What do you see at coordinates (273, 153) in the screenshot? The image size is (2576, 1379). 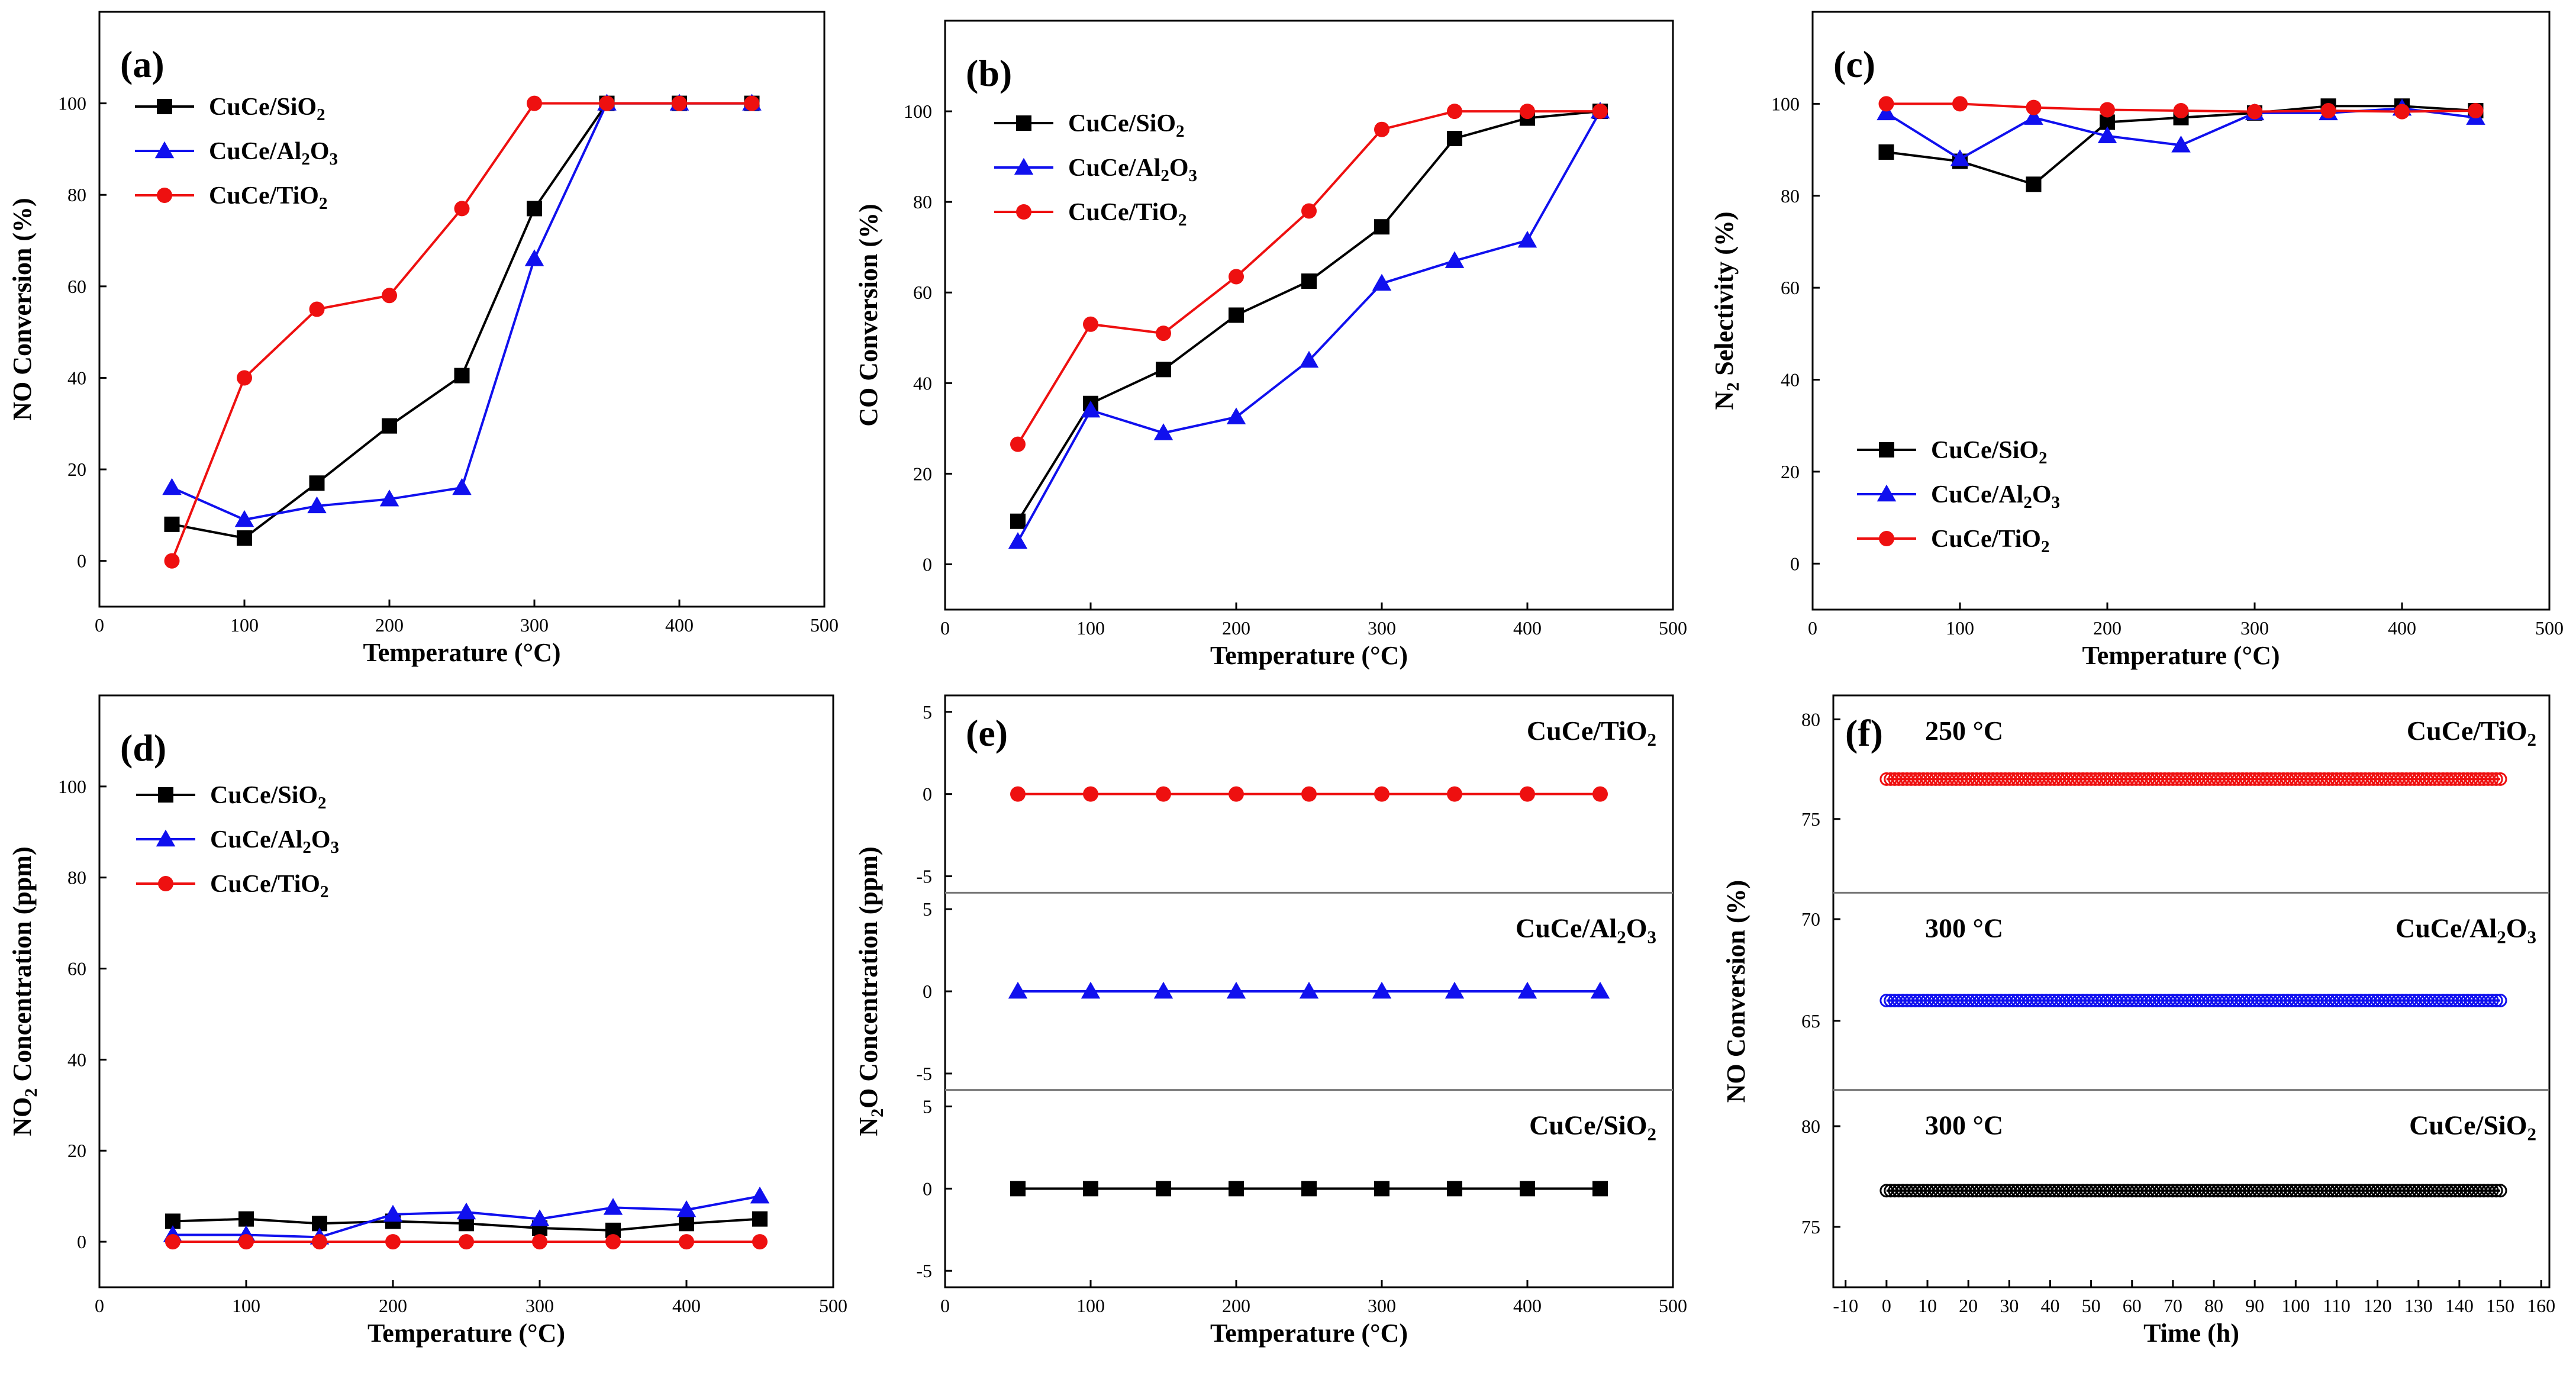 I see `panel-a-legend-label: CuCe/Al2O3` at bounding box center [273, 153].